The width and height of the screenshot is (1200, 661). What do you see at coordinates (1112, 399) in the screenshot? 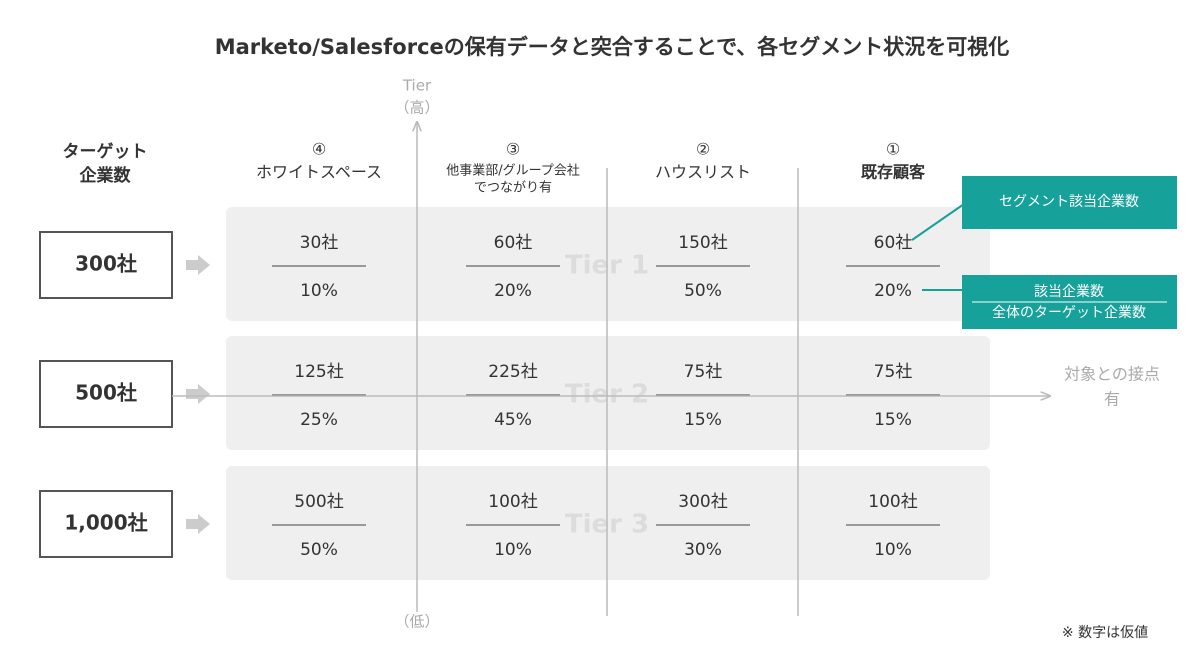
I see `x-axis-label: 有` at bounding box center [1112, 399].